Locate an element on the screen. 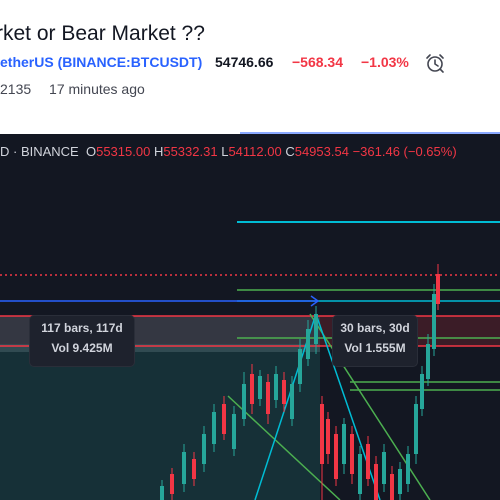 This screenshot has width=500, height=500. measure-bars-2: 30 bars, 30d is located at coordinates (375, 328).